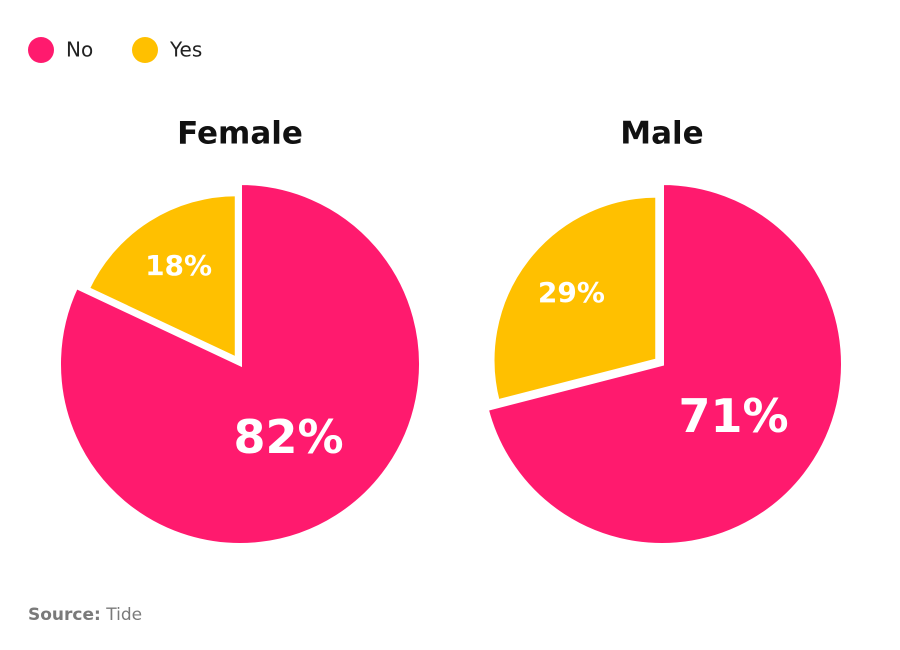  Describe the element at coordinates (240, 134) in the screenshot. I see `chart-title: Female` at that location.